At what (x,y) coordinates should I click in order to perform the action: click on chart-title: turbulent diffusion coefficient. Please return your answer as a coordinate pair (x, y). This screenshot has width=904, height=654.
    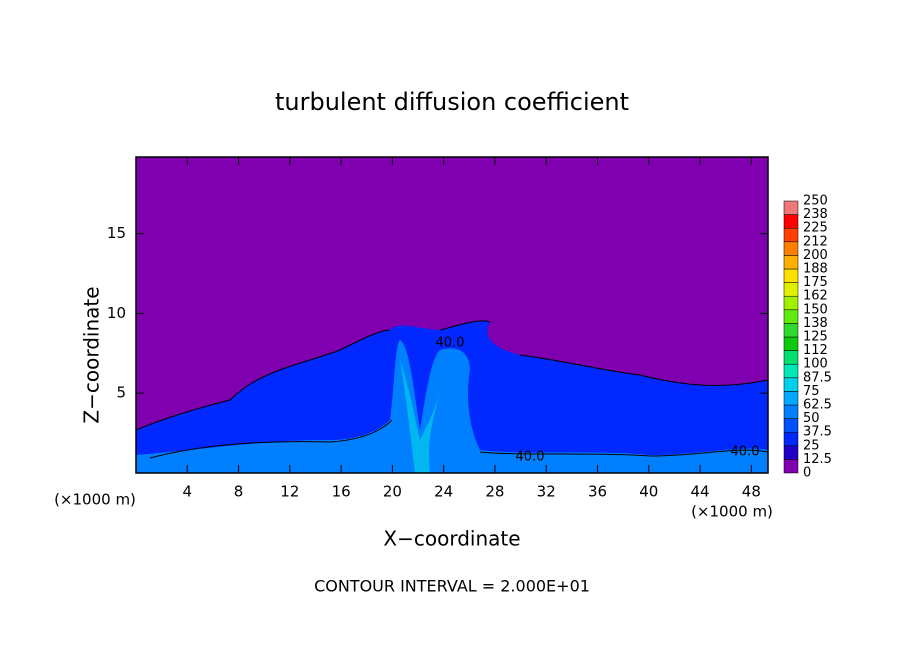
    Looking at the image, I should click on (452, 102).